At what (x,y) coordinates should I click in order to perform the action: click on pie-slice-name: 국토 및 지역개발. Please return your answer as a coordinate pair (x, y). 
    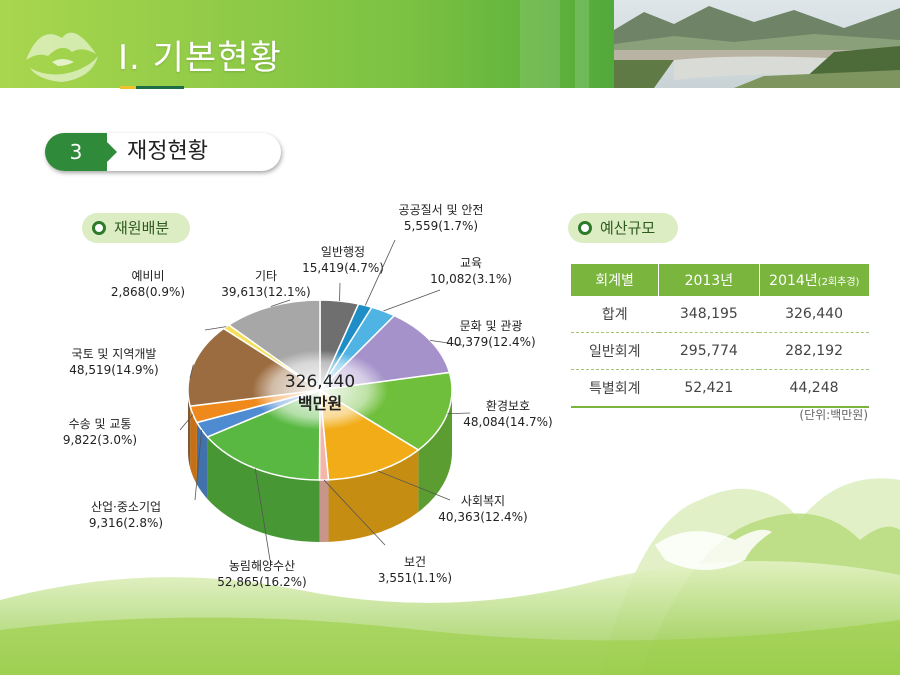
    Looking at the image, I should click on (114, 354).